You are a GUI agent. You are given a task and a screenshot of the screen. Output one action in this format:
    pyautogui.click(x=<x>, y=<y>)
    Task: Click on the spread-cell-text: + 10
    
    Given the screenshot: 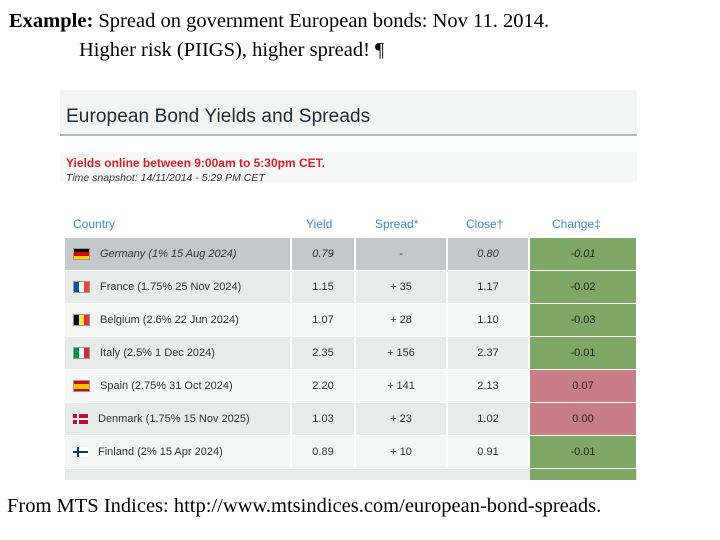 What is the action you would take?
    pyautogui.click(x=401, y=452)
    